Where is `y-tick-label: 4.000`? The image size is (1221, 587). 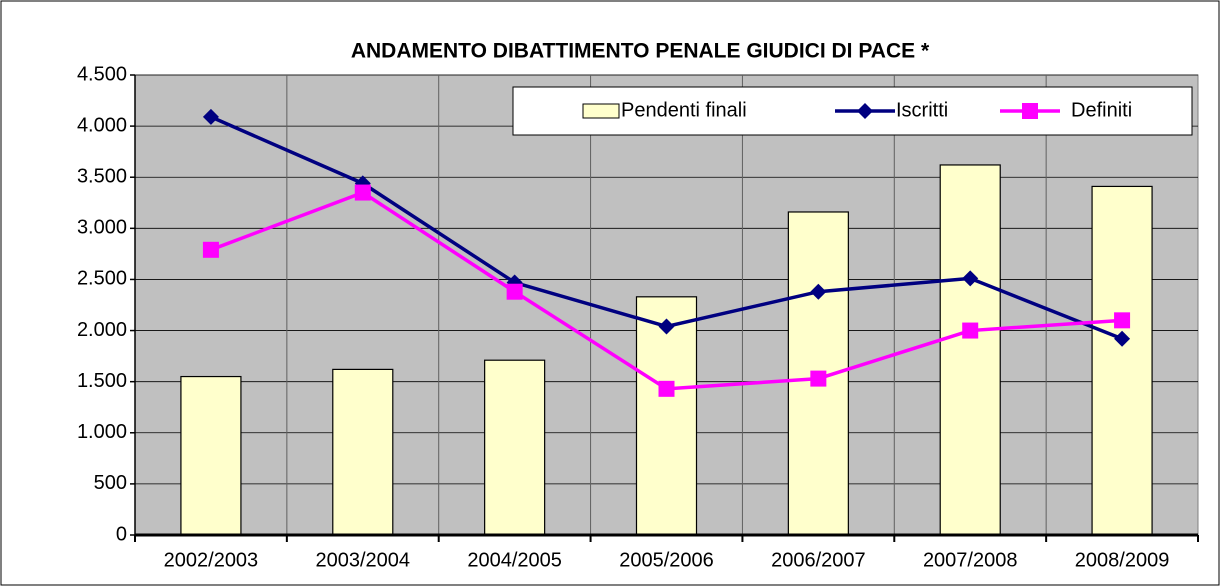
y-tick-label: 4.000 is located at coordinates (102, 125).